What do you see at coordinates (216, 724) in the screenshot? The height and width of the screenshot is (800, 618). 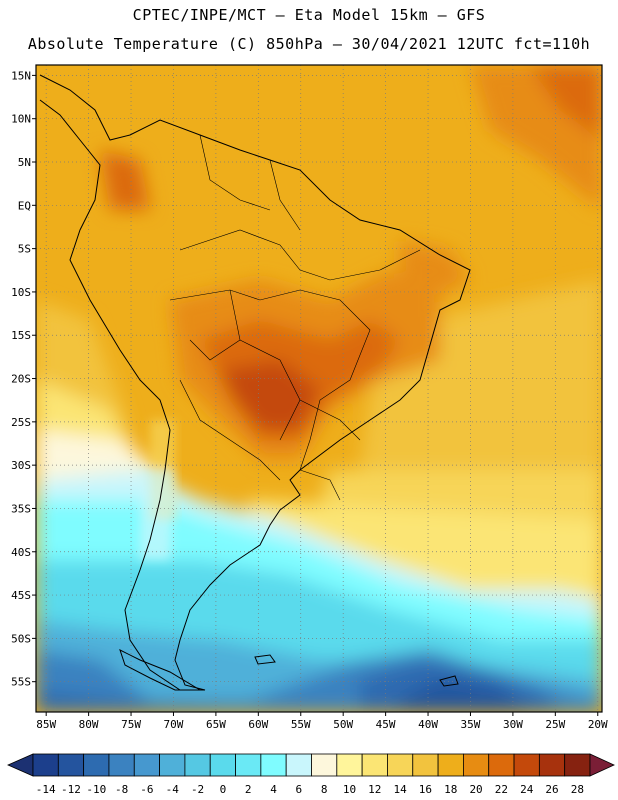 I see `lon-tick-label: 65W` at bounding box center [216, 724].